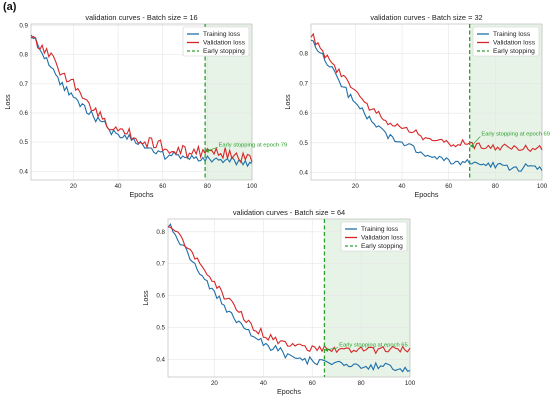 The image size is (550, 401). I want to click on annotation-arrow, so click(332, 349).